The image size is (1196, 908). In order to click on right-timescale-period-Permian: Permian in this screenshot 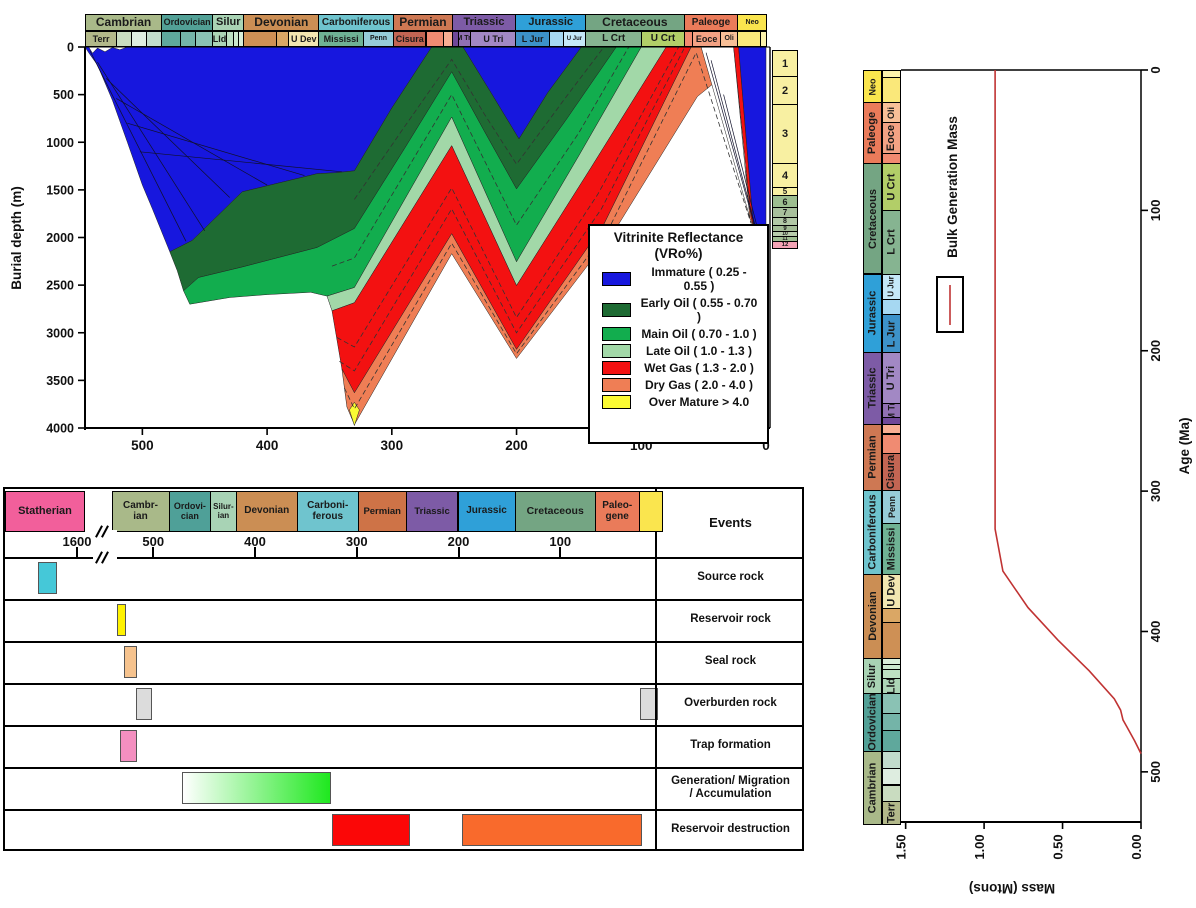, I will do `click(872, 457)`.